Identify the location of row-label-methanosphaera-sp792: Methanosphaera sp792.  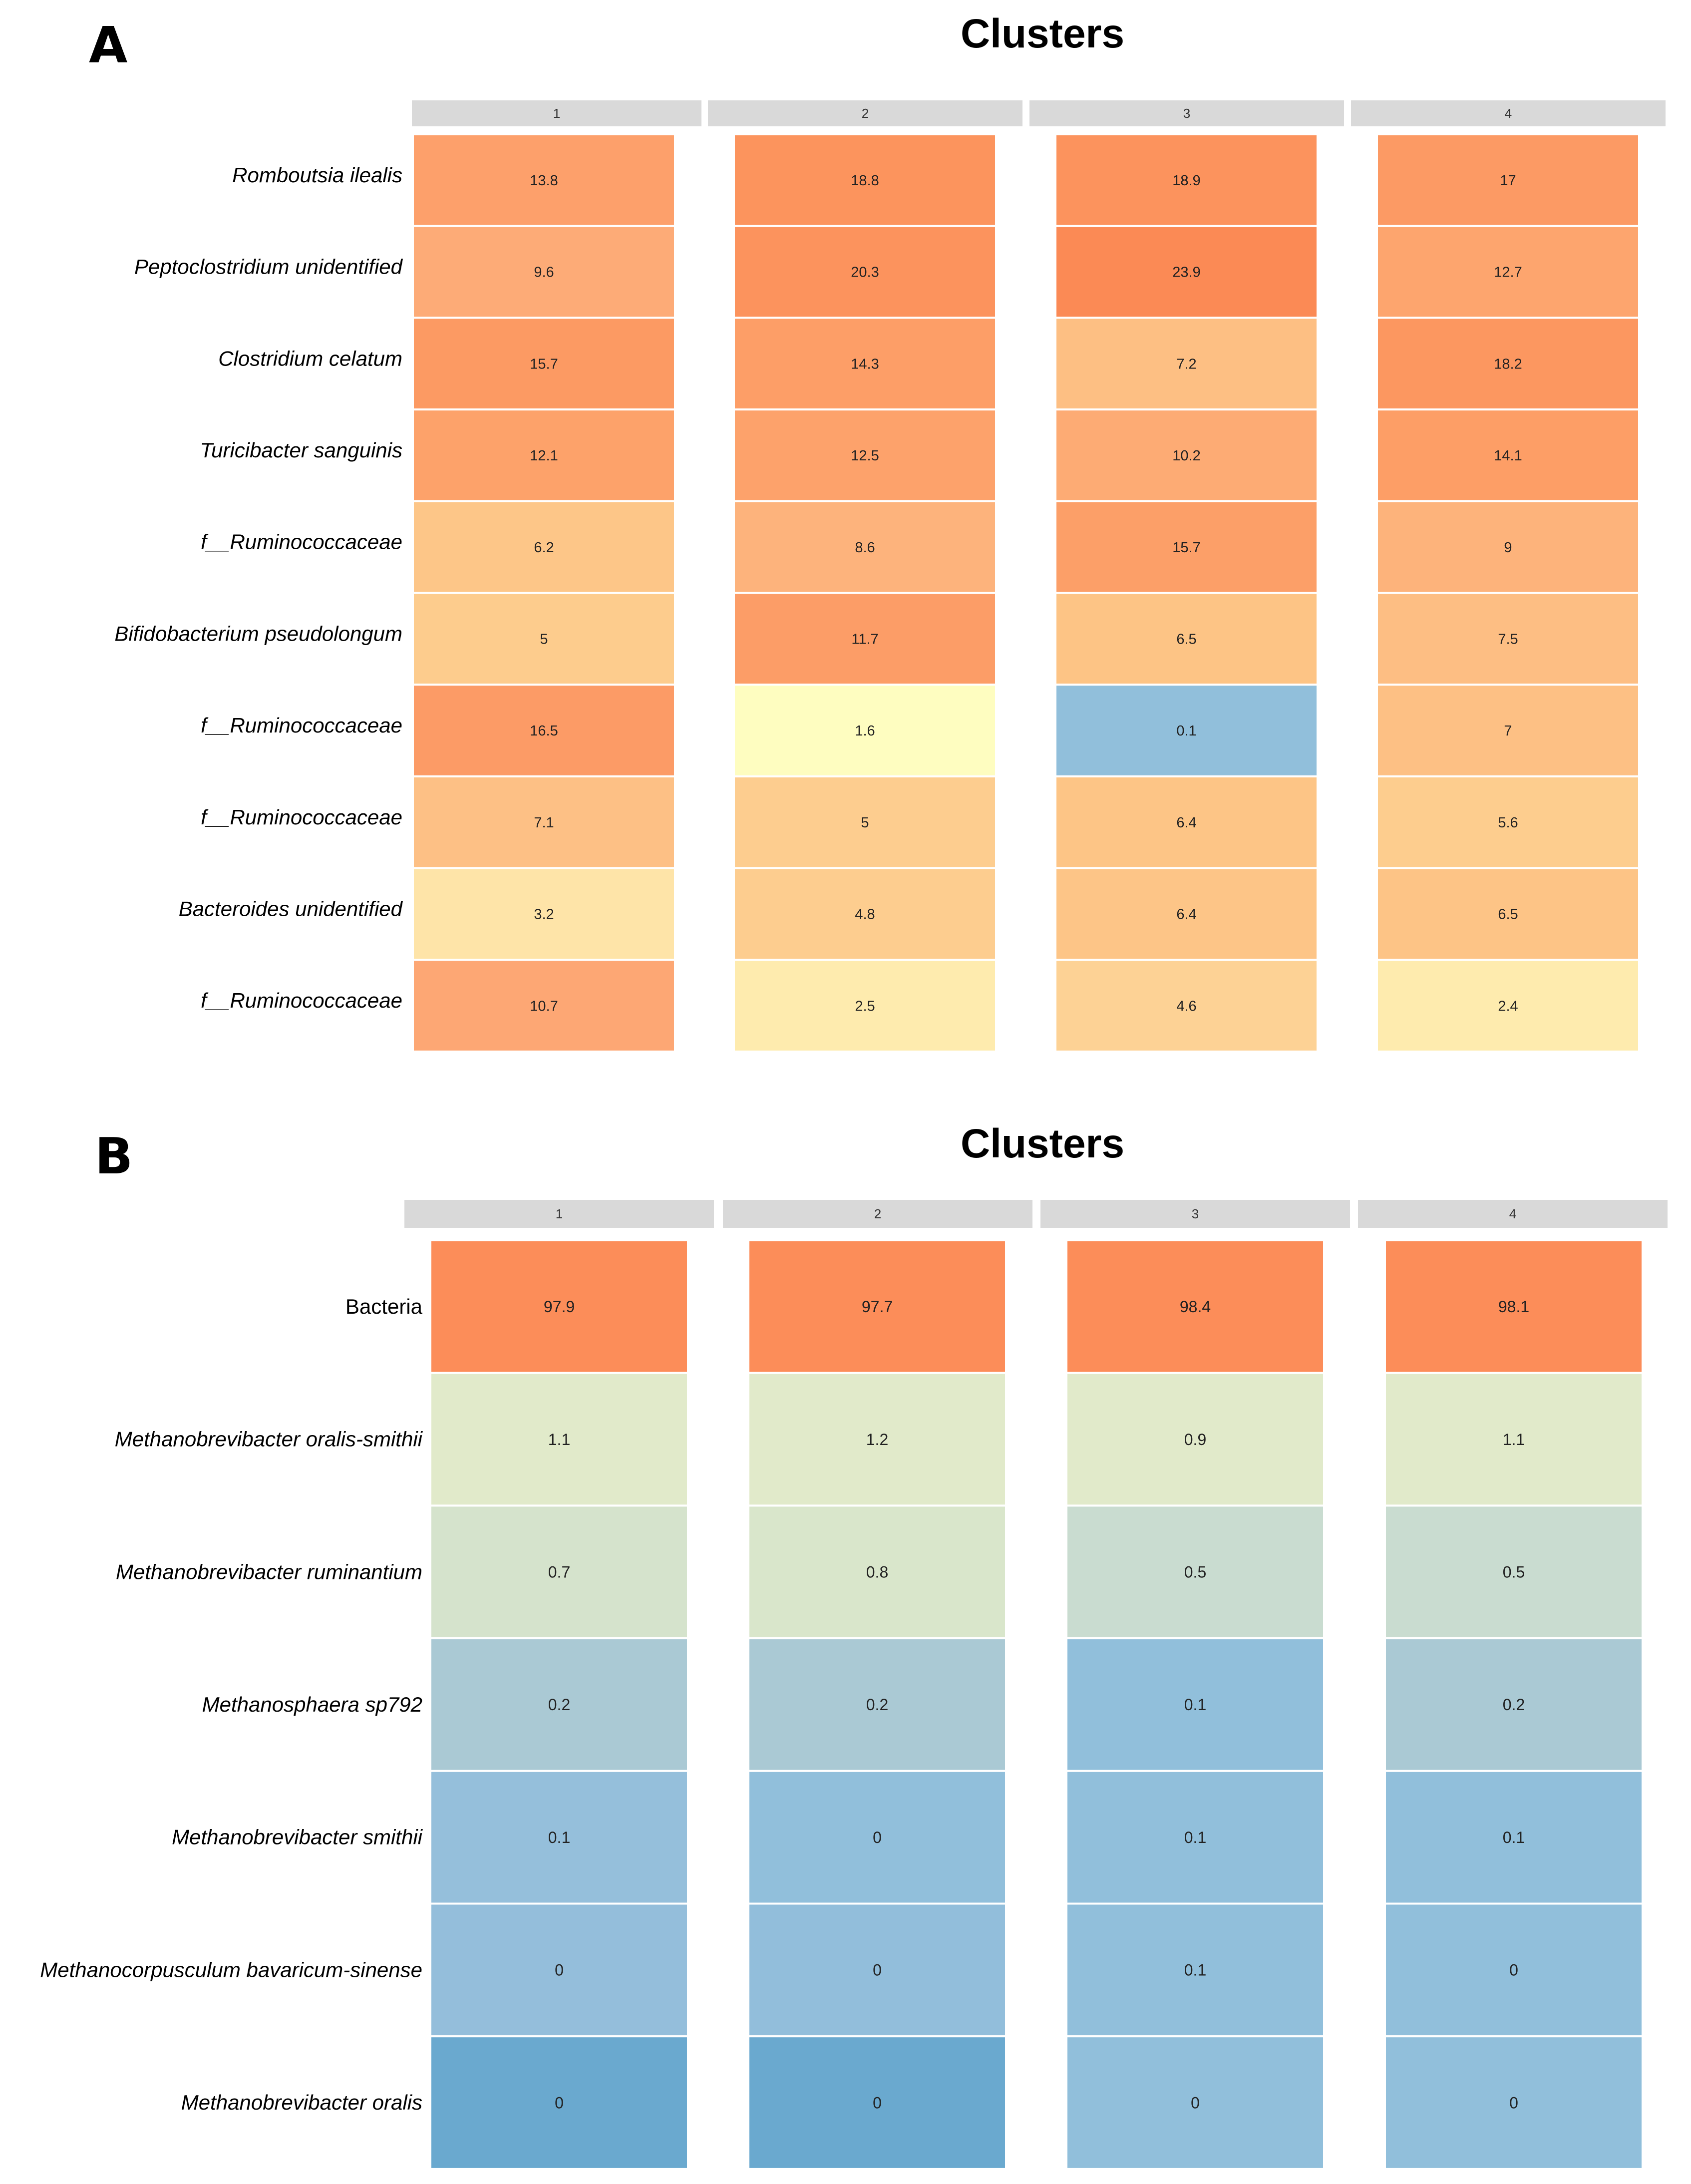
(312, 1704).